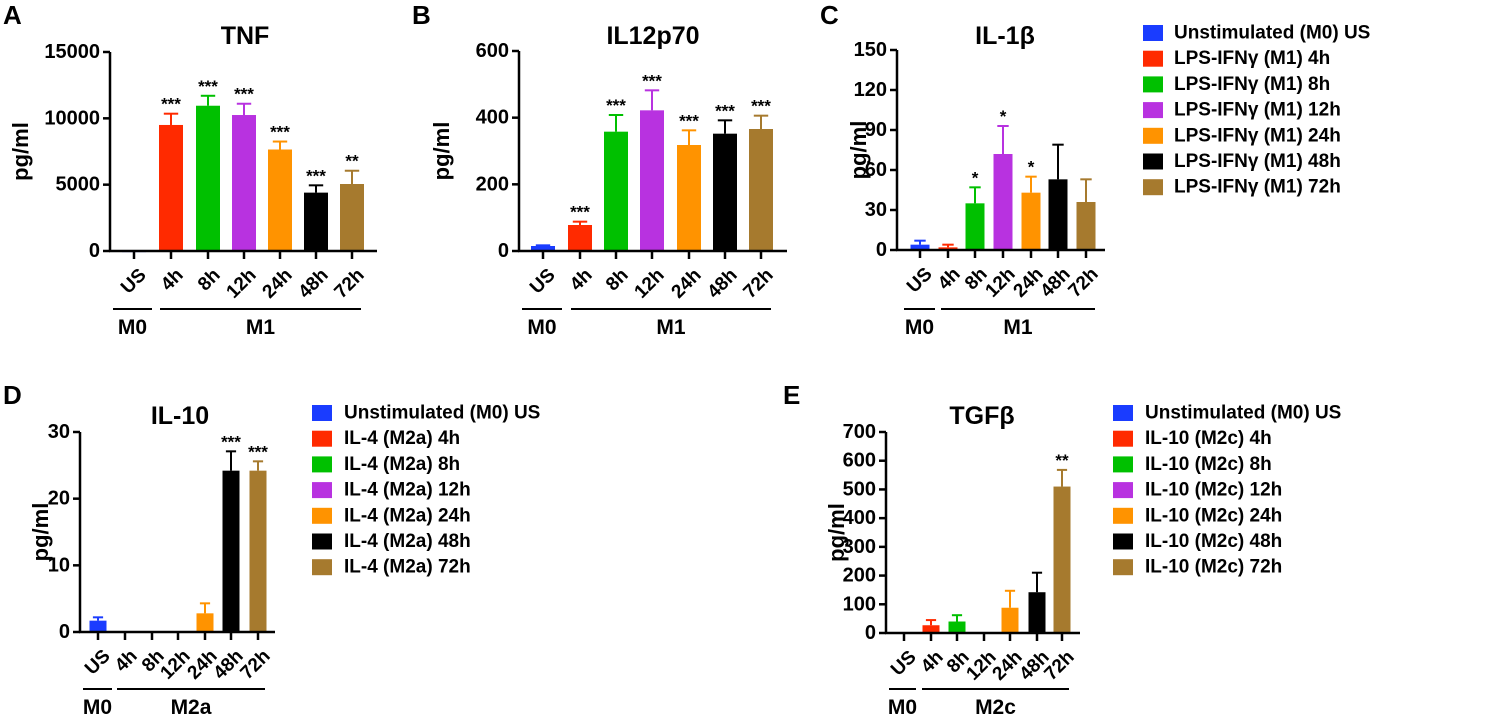 This screenshot has height=720, width=1500. Describe the element at coordinates (1213, 515) in the screenshot. I see `legend-label: IL-10 (M2c) 24h` at that location.